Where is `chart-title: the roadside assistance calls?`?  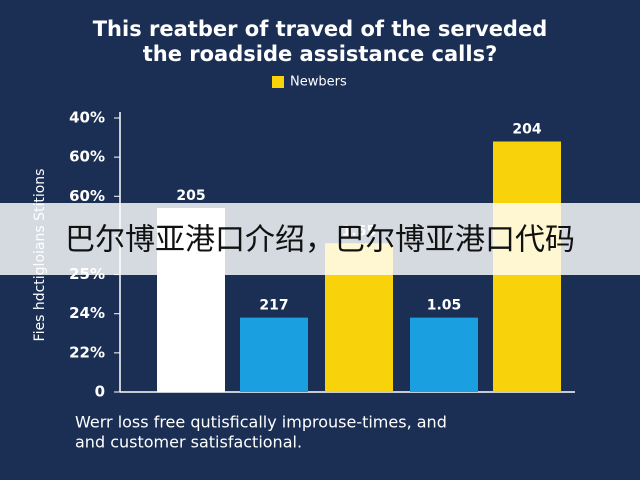
chart-title: the roadside assistance calls? is located at coordinates (320, 54).